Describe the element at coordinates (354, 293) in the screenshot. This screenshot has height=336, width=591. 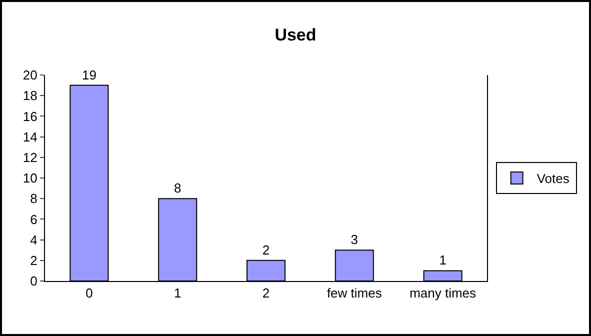
I see `x-tick-label: few times` at that location.